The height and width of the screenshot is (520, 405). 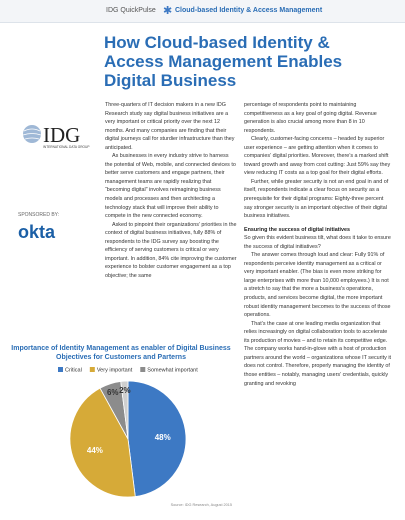 I want to click on legend-label: Somewhat important, so click(x=172, y=371).